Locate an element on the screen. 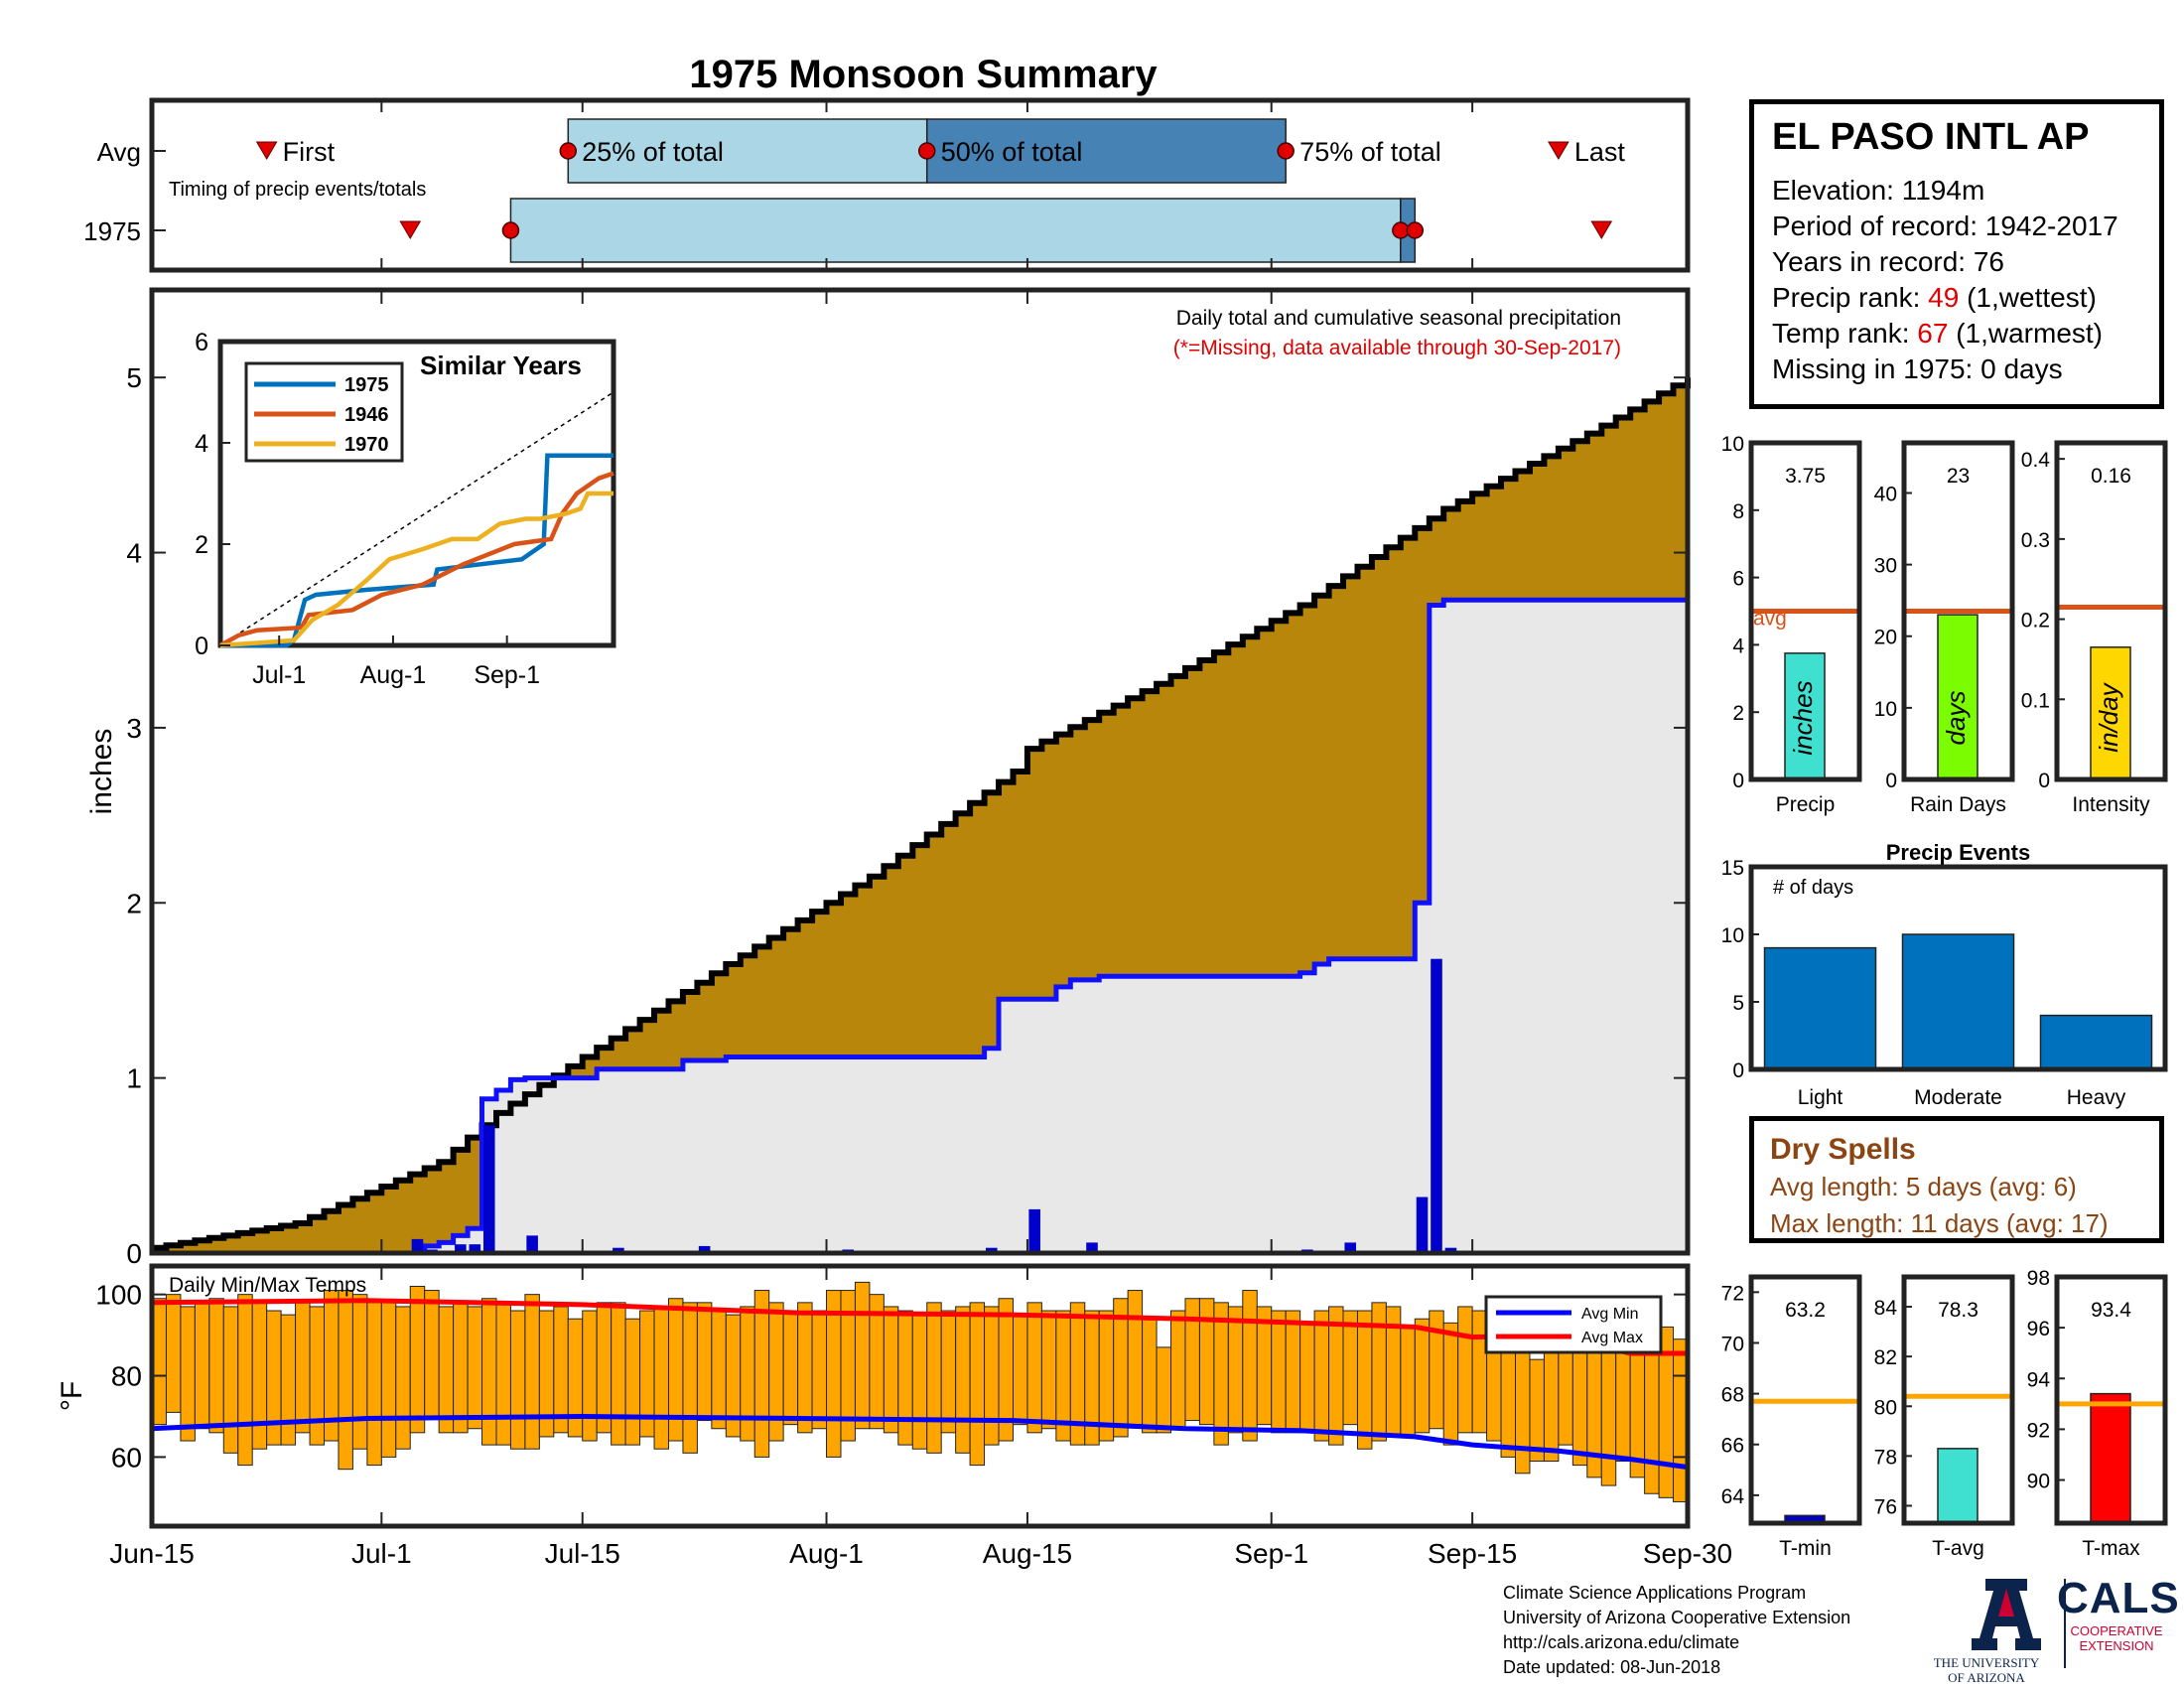 The width and height of the screenshot is (2184, 1688). cumulative-ytick-label: 5 is located at coordinates (134, 377).